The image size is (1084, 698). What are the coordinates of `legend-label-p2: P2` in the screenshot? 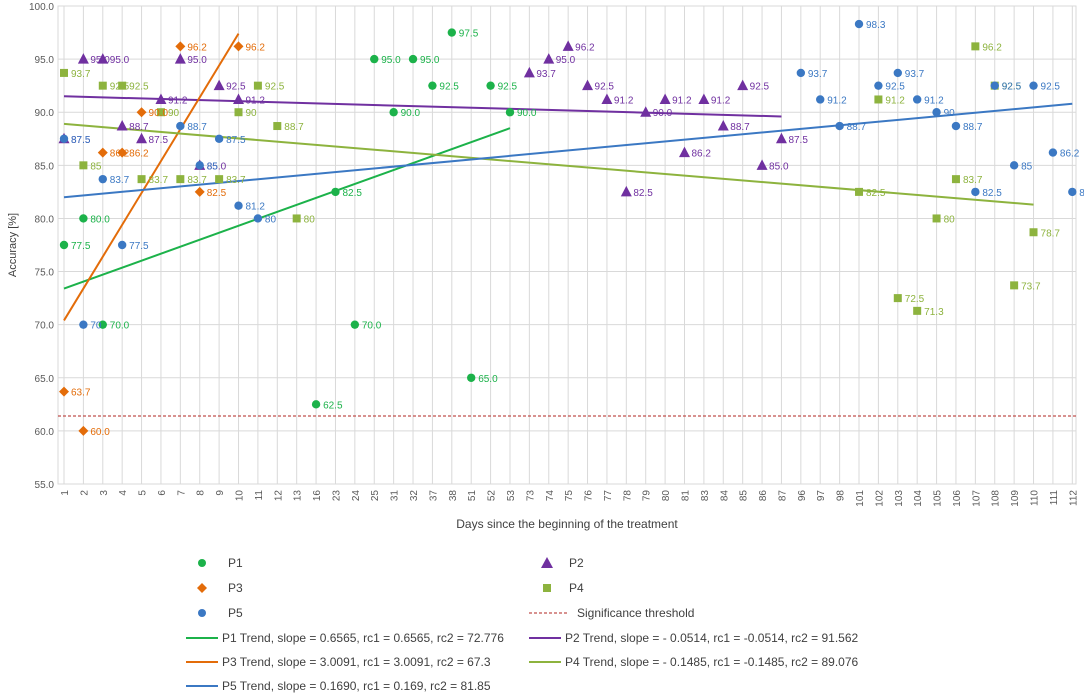 It's located at (576, 563).